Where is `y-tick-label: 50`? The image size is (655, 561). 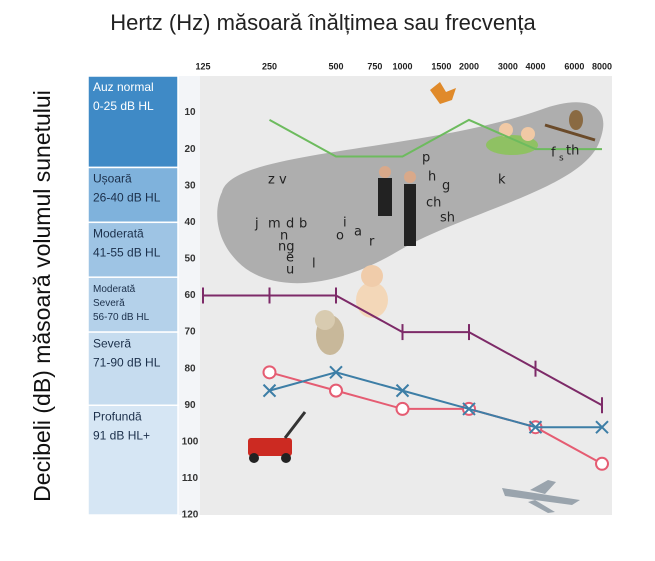 y-tick-label: 50 is located at coordinates (190, 259).